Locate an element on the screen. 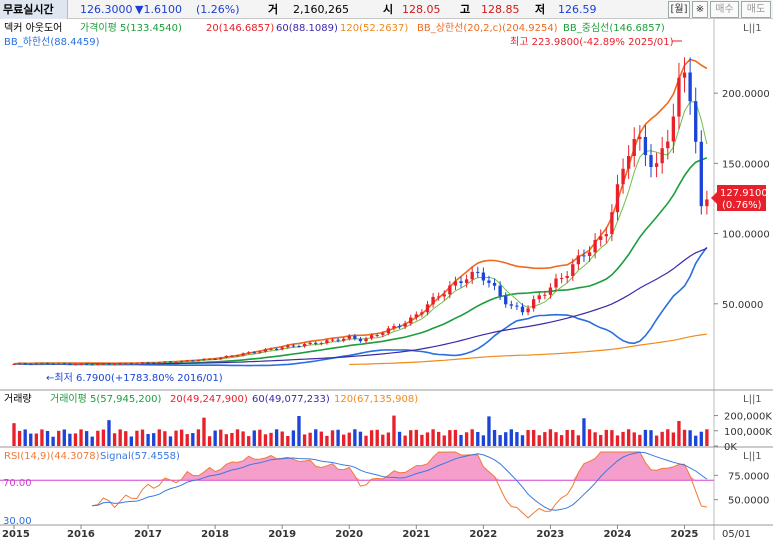 The height and width of the screenshot is (540, 773). high-value: 128.85 is located at coordinates (500, 9).